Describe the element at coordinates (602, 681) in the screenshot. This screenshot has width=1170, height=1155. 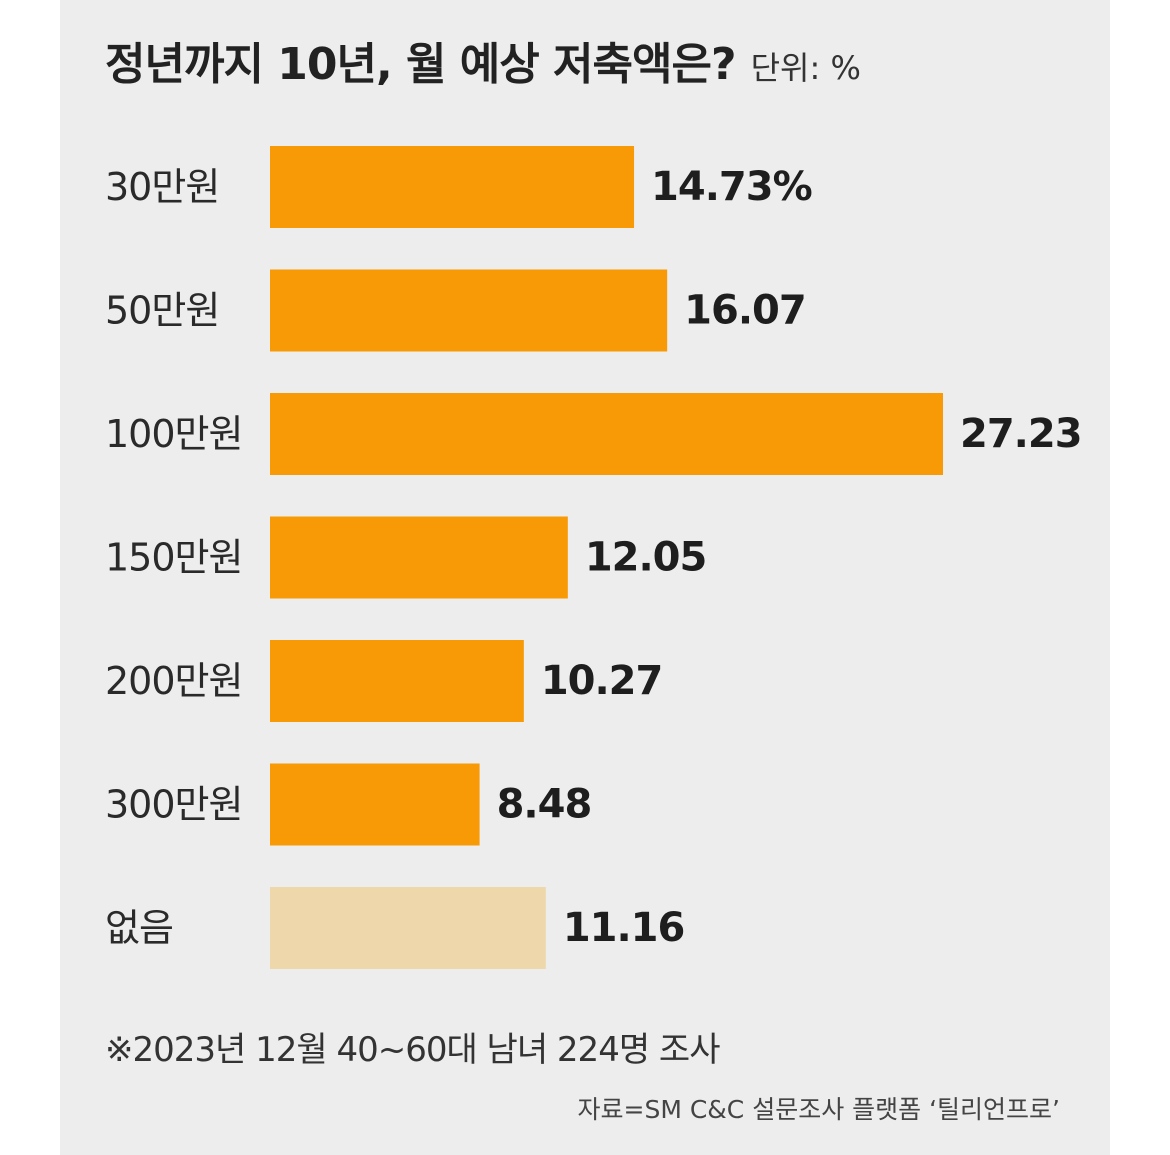
I see `value-label-4: 10.27` at that location.